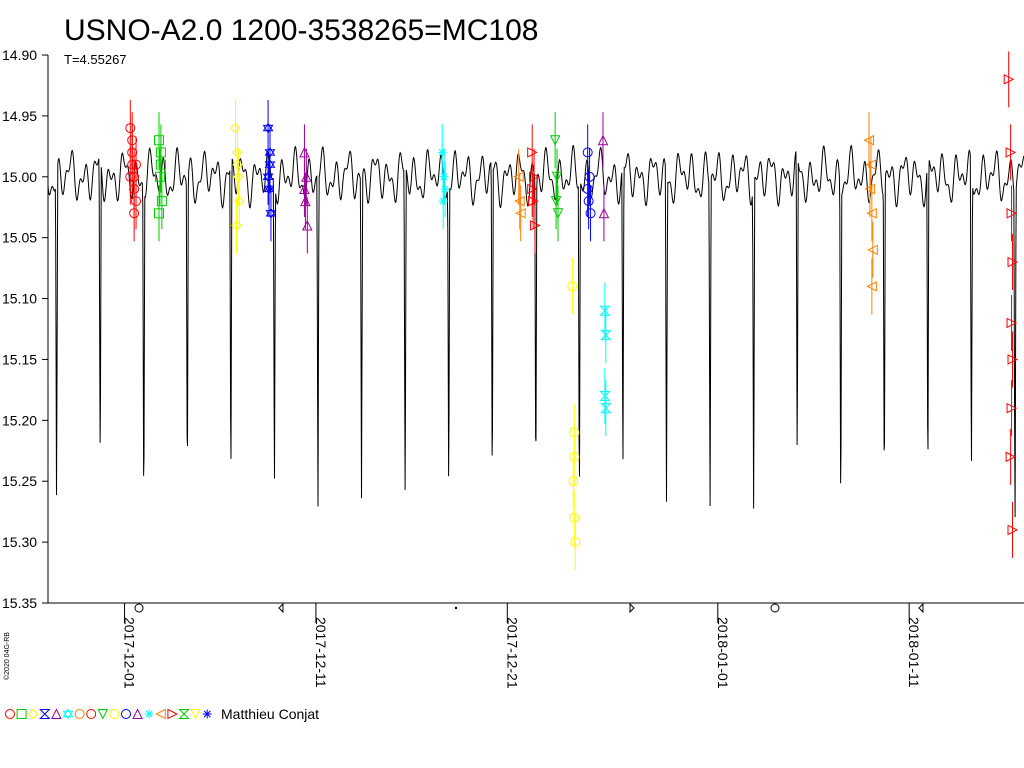 The width and height of the screenshot is (1024, 768). Describe the element at coordinates (130, 653) in the screenshot. I see `x-tick-label: 2017-12-01` at that location.